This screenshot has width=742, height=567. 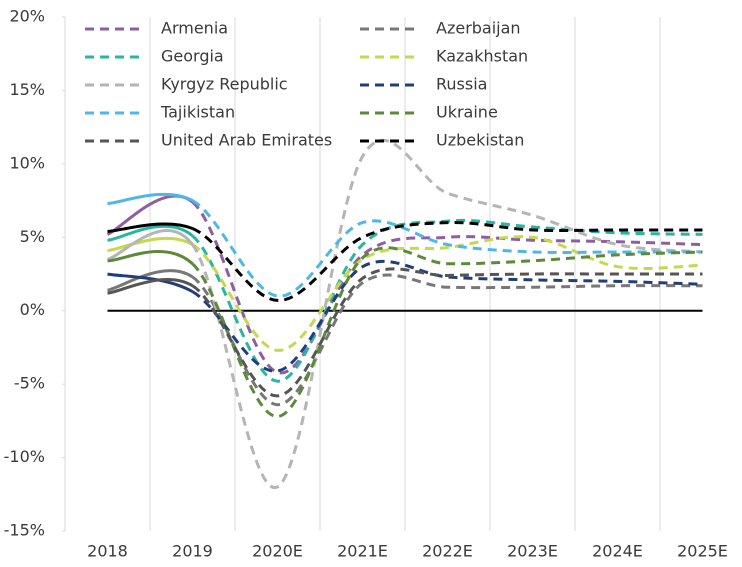 What do you see at coordinates (197, 112) in the screenshot?
I see `legend-label: Tajikistan` at bounding box center [197, 112].